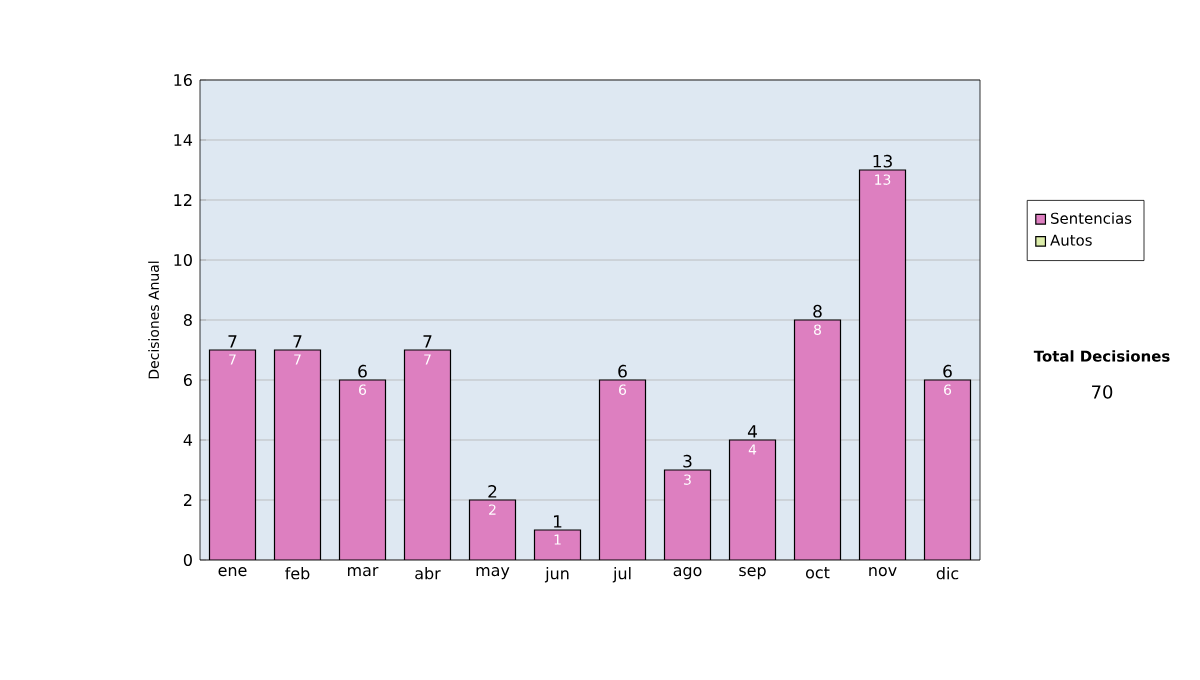  What do you see at coordinates (687, 461) in the screenshot?
I see `total-label: 3` at bounding box center [687, 461].